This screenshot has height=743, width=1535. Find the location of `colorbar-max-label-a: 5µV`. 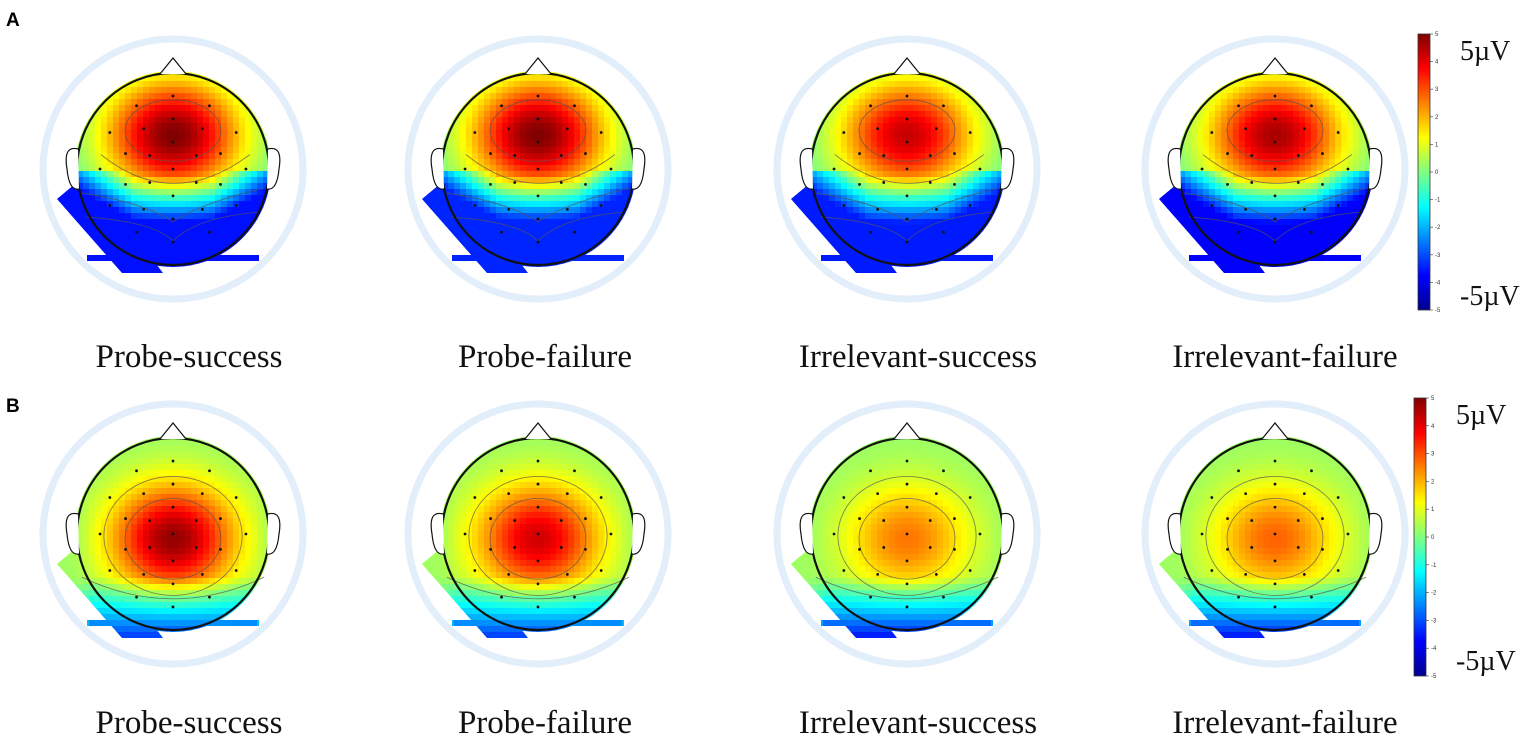

colorbar-max-label-a: 5µV is located at coordinates (1485, 51).